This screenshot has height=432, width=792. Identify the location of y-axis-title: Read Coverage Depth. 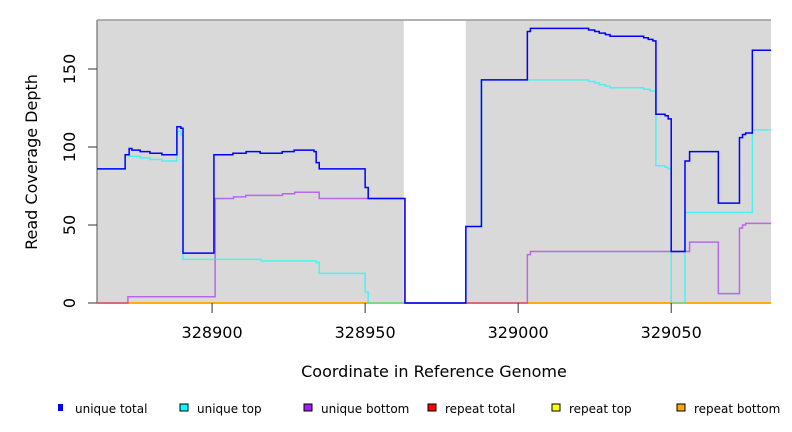
(31, 162).